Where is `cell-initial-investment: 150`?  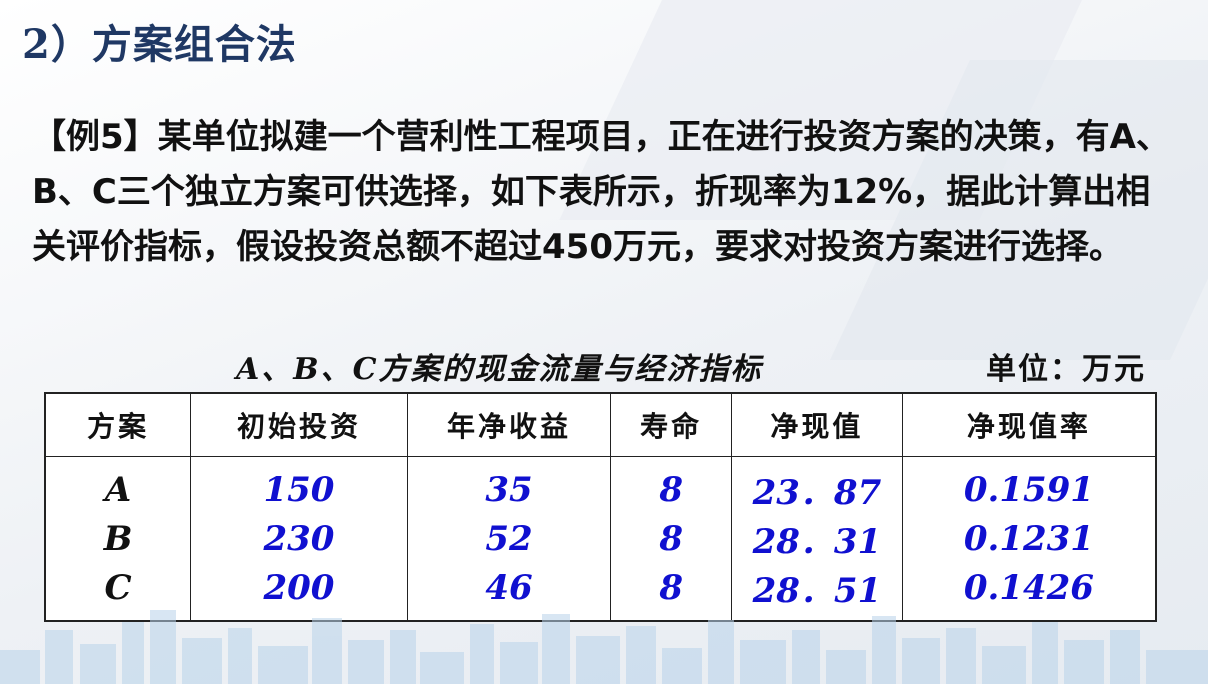 cell-initial-investment: 150 is located at coordinates (299, 485).